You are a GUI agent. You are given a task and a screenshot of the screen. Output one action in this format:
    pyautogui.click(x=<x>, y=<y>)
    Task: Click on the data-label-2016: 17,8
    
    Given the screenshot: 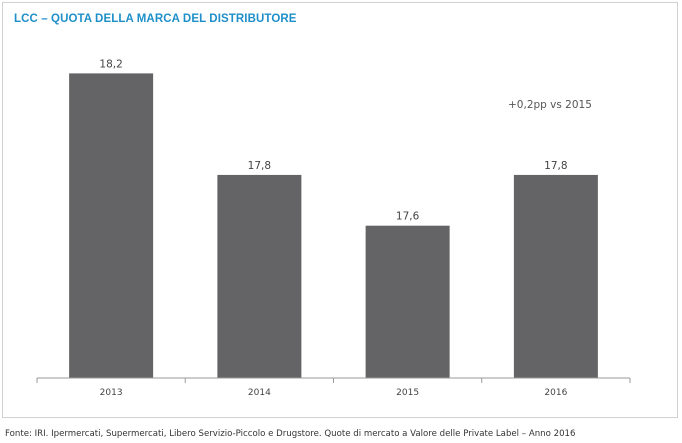 What is the action you would take?
    pyautogui.click(x=555, y=166)
    